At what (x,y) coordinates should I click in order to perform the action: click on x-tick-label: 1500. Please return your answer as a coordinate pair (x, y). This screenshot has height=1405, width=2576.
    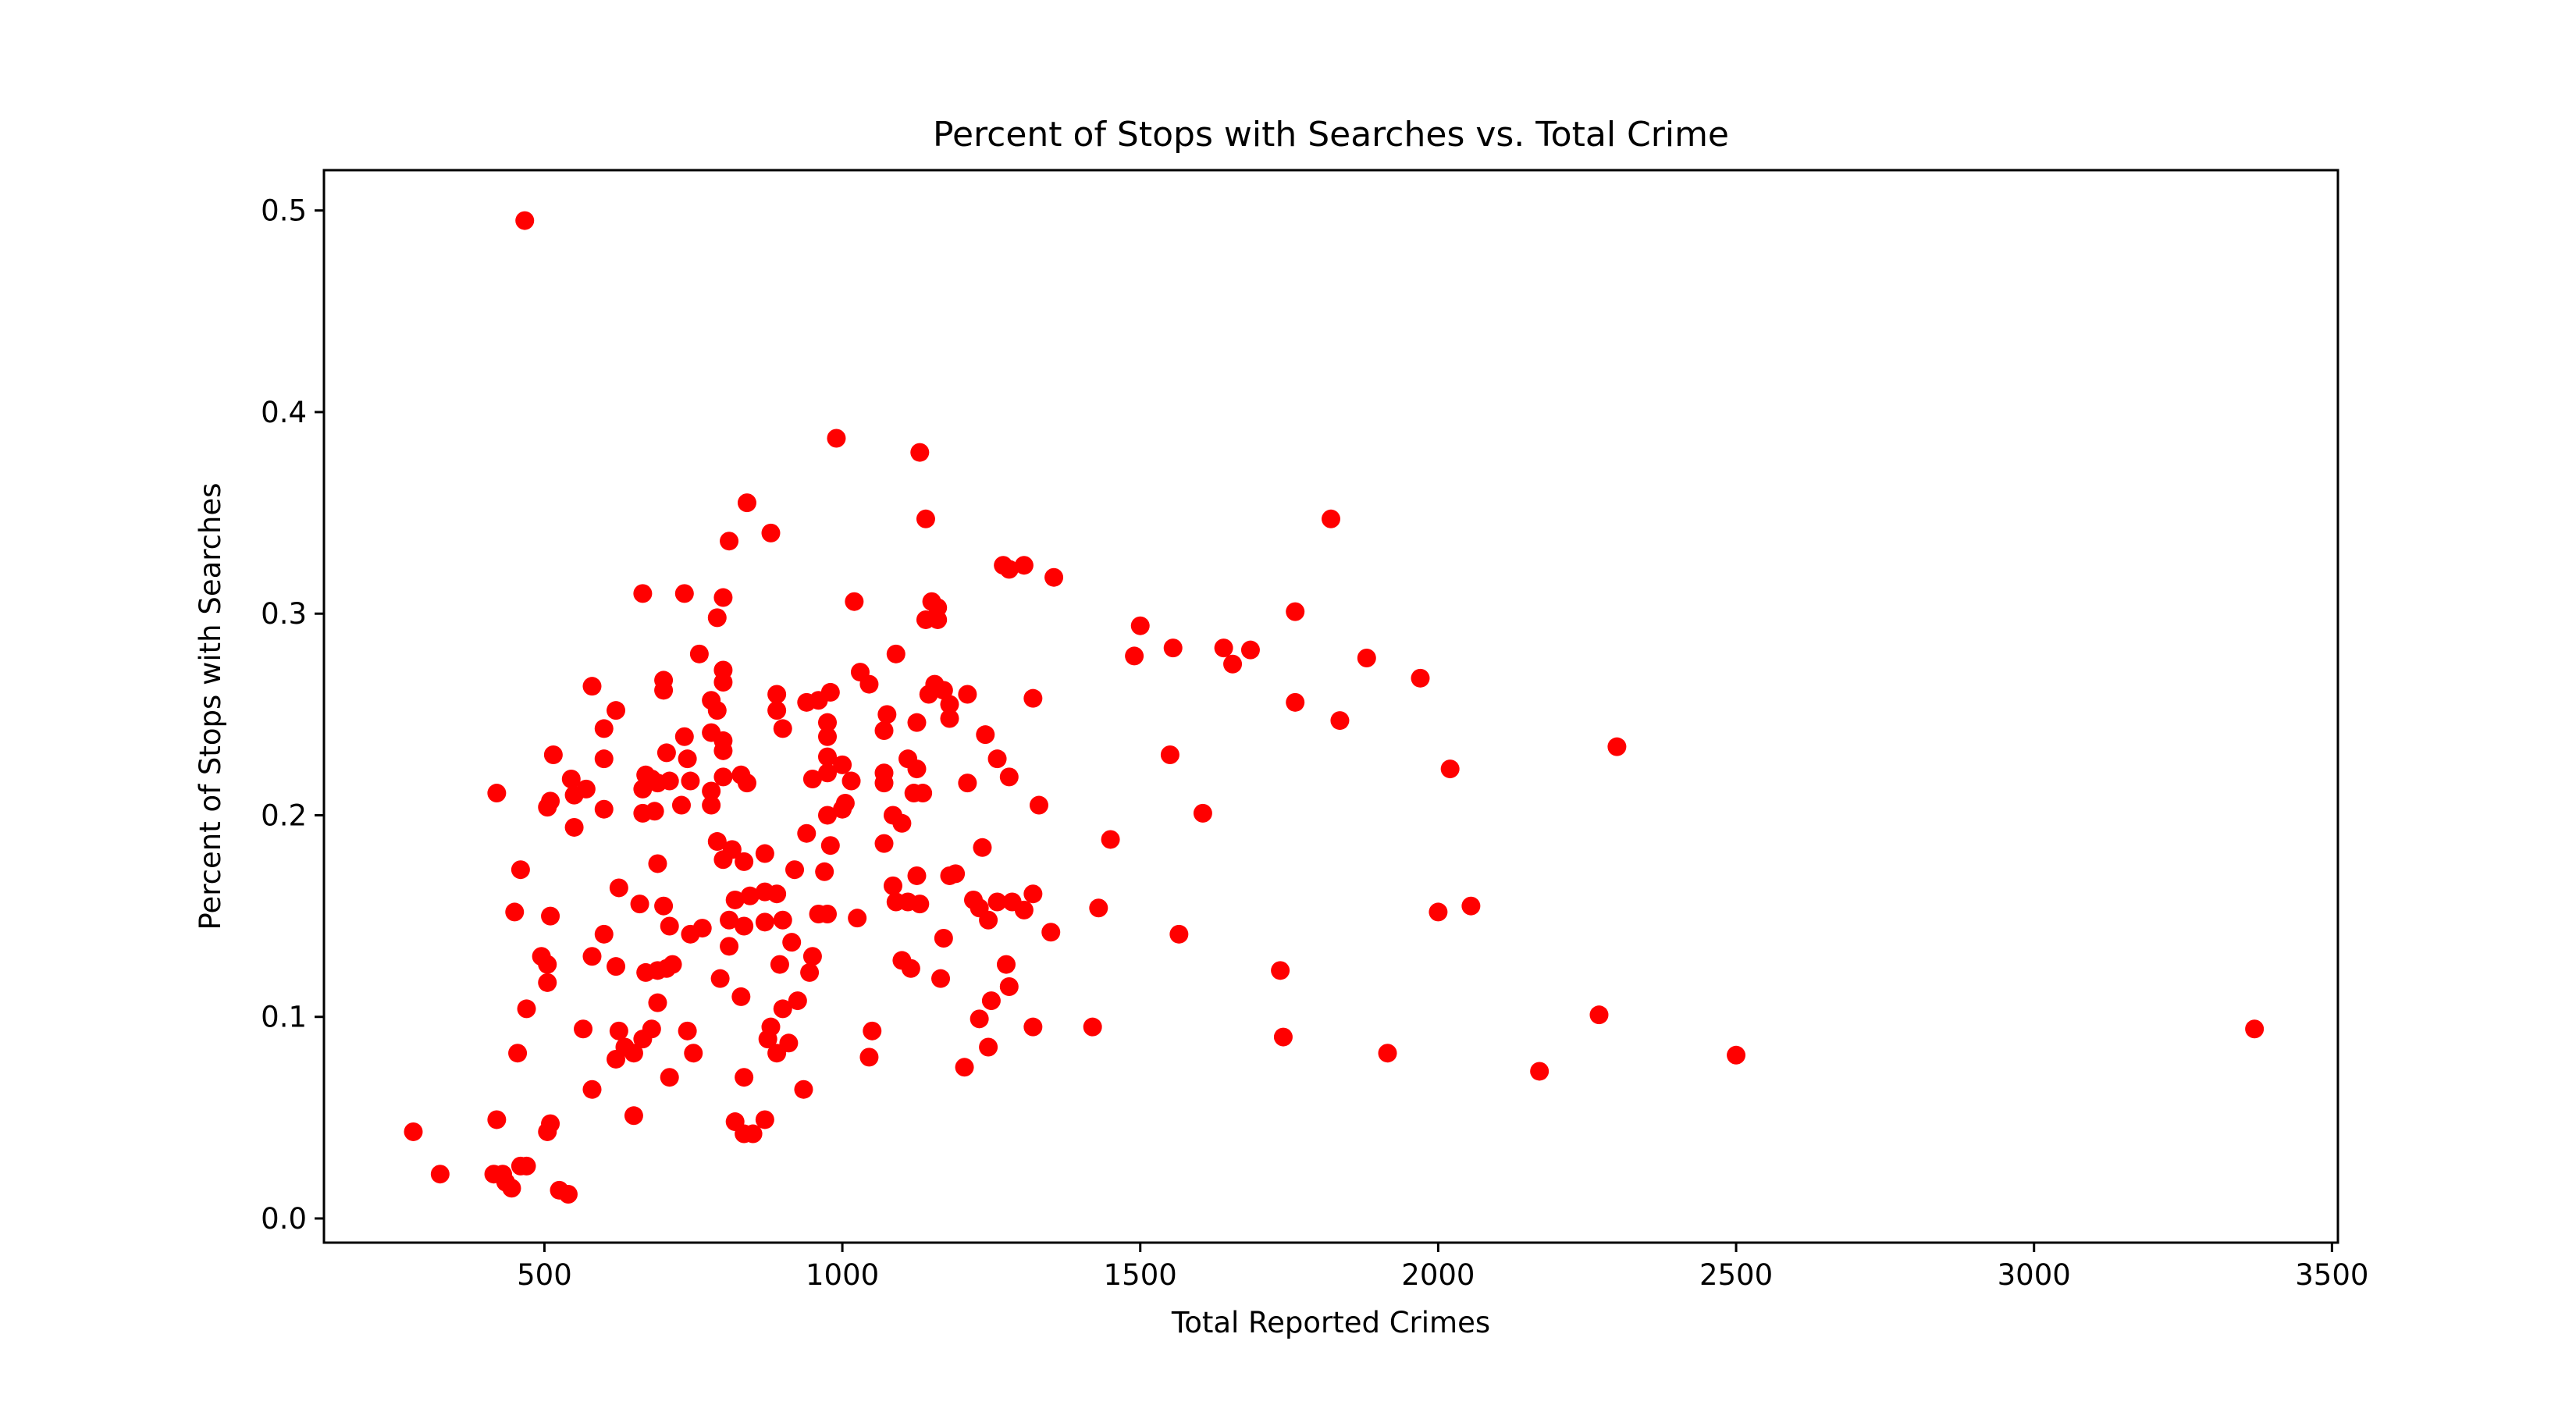
    Looking at the image, I should click on (1140, 1275).